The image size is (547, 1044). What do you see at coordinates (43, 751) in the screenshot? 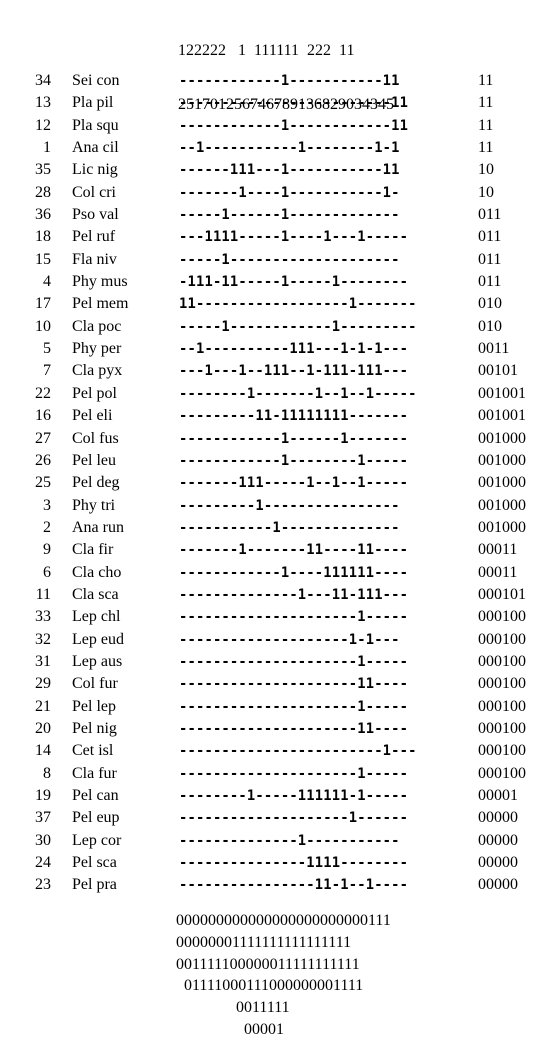
I see `row-number: 14` at bounding box center [43, 751].